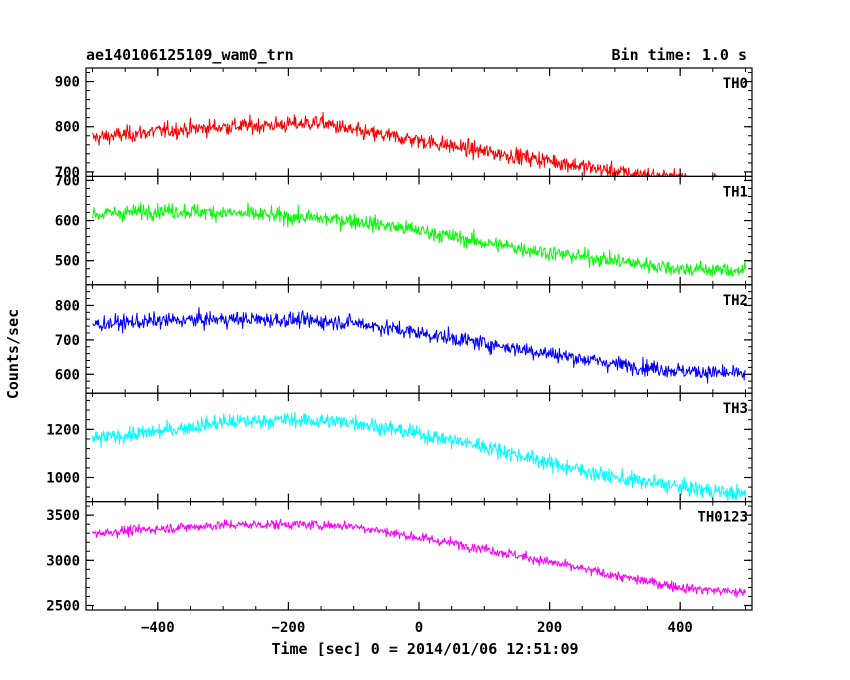 This screenshot has height=680, width=850. I want to click on bin-time-label: Bin time: 1.0 s, so click(679, 55).